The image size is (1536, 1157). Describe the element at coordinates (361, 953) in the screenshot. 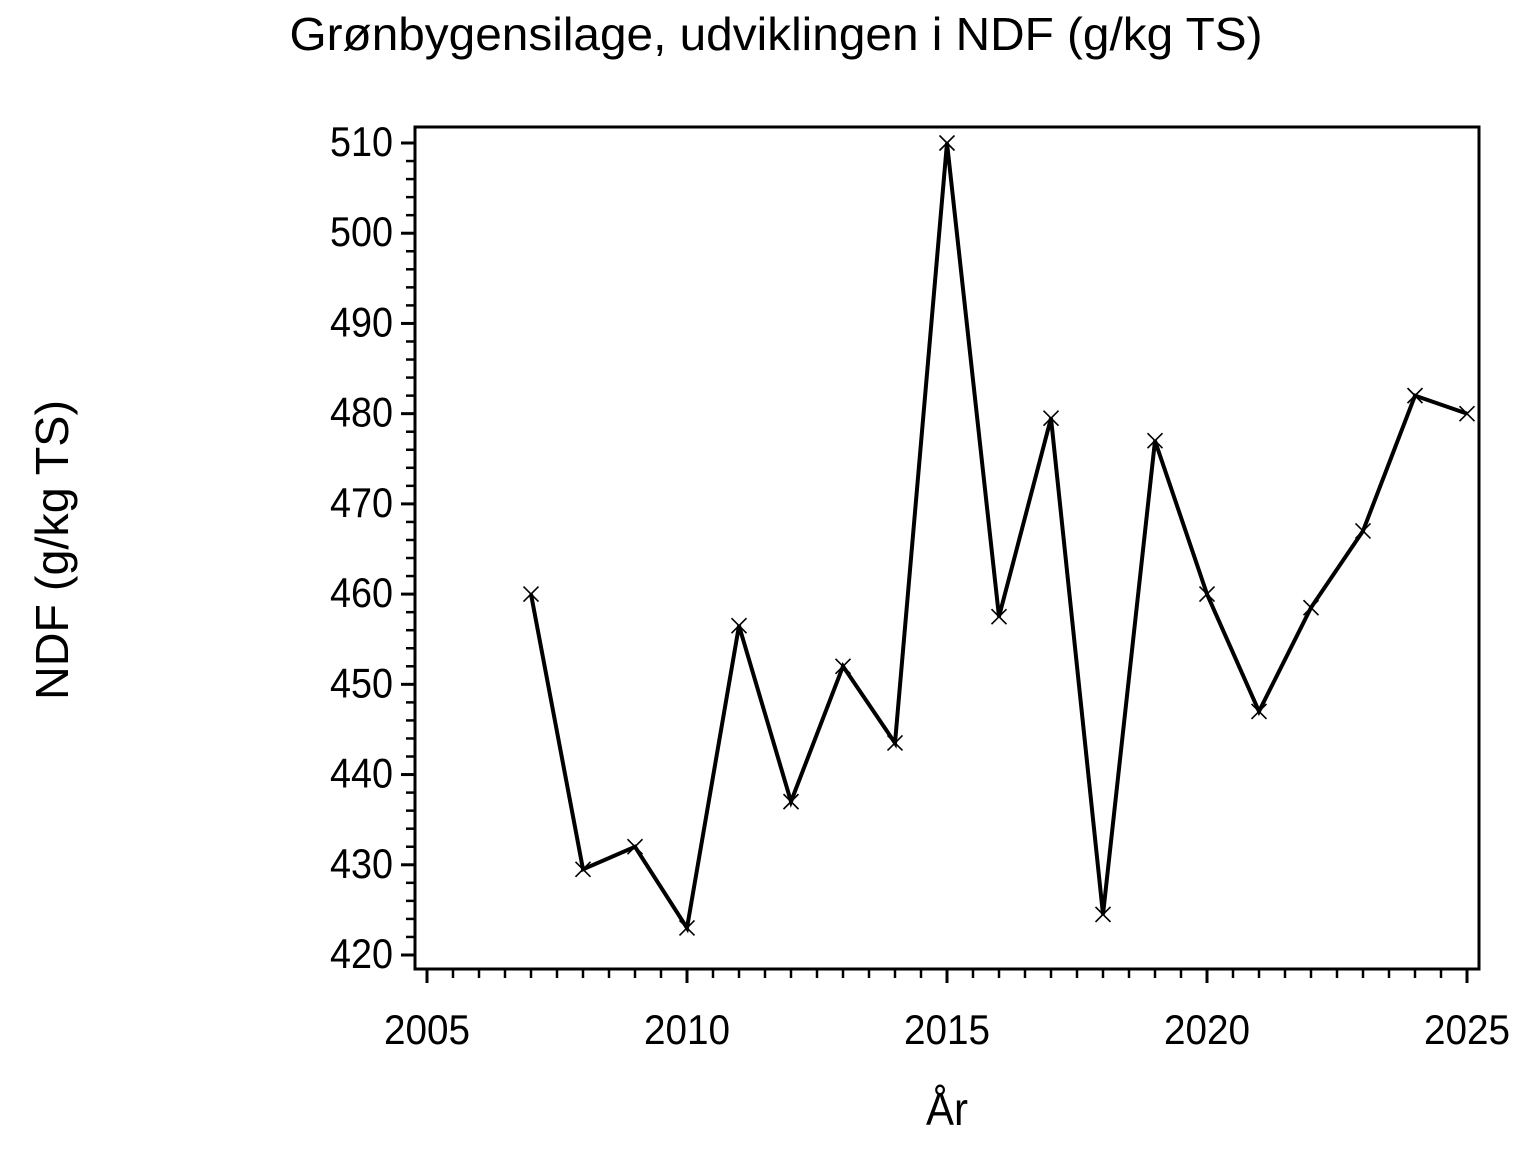

I see `y-tick-label: 420` at that location.